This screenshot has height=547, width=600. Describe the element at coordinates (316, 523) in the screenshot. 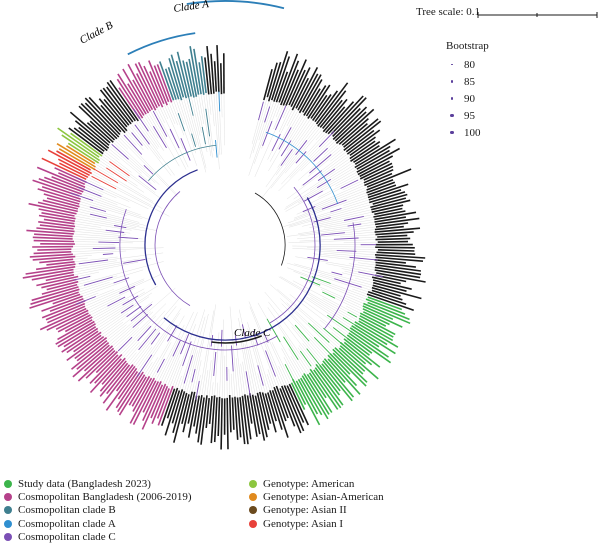

I see `legend-item: Genotype: Asian I` at that location.